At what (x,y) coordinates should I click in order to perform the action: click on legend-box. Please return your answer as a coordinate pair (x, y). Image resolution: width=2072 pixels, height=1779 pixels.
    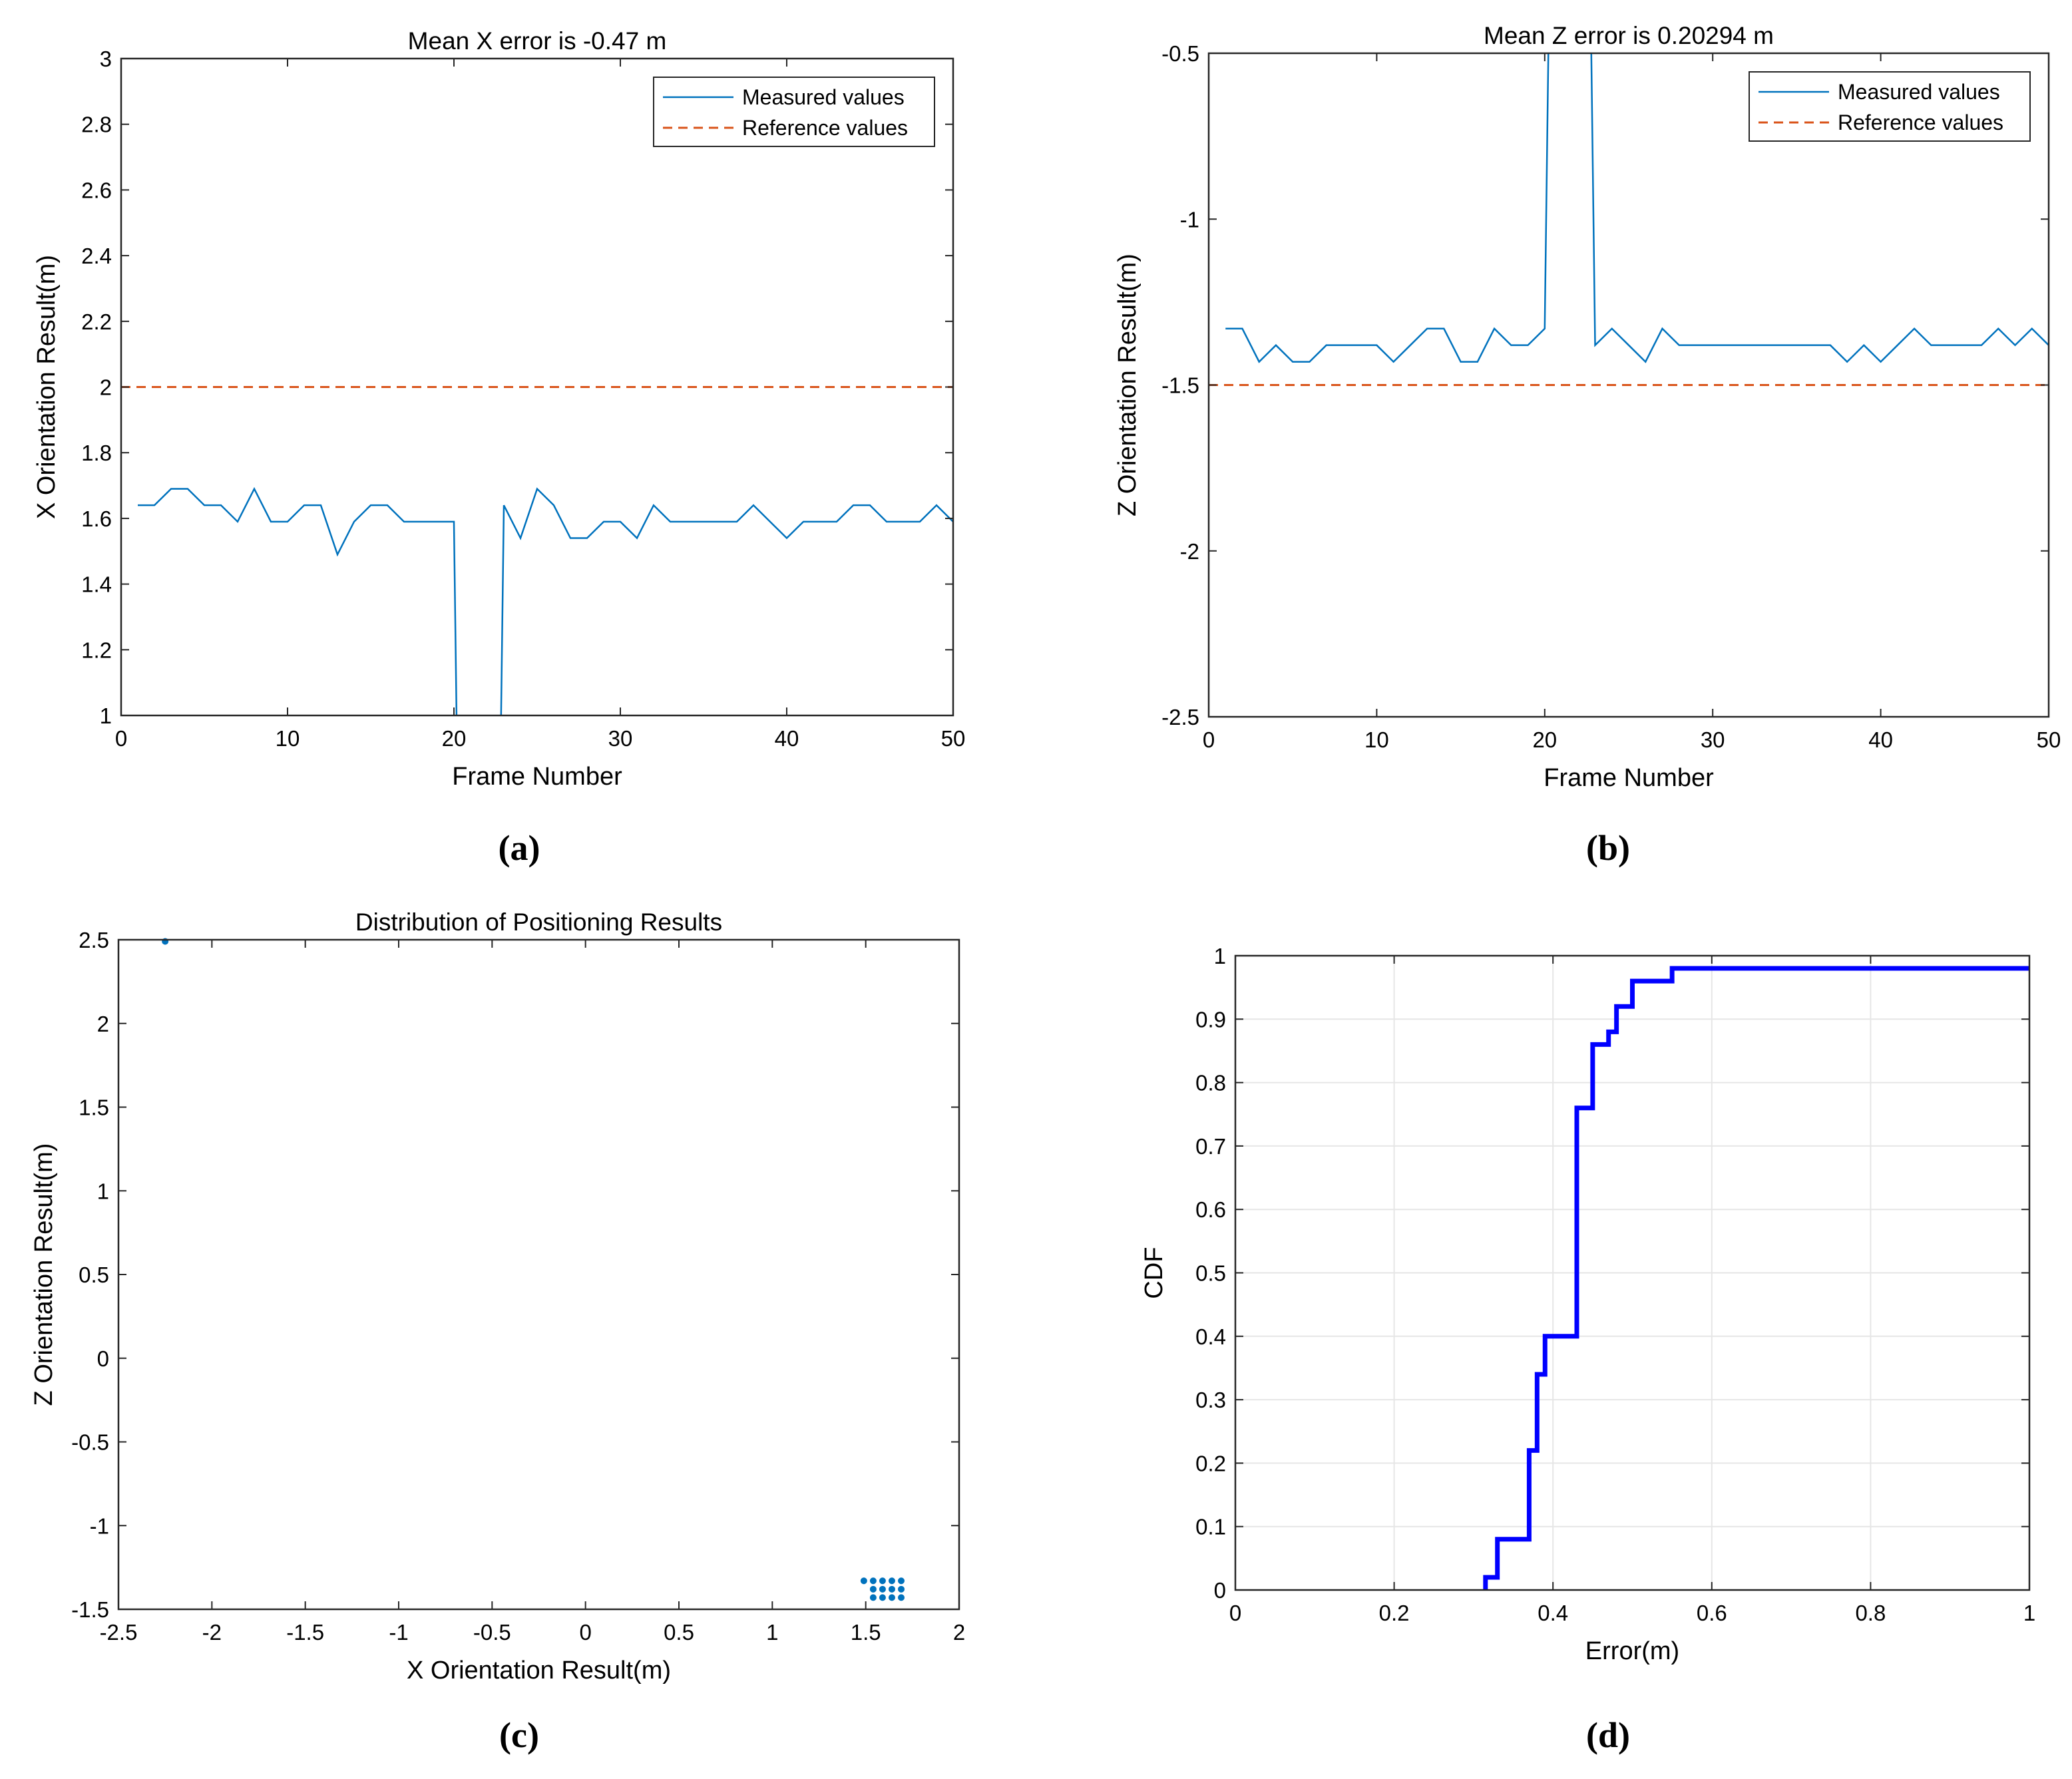
    Looking at the image, I should click on (1890, 106).